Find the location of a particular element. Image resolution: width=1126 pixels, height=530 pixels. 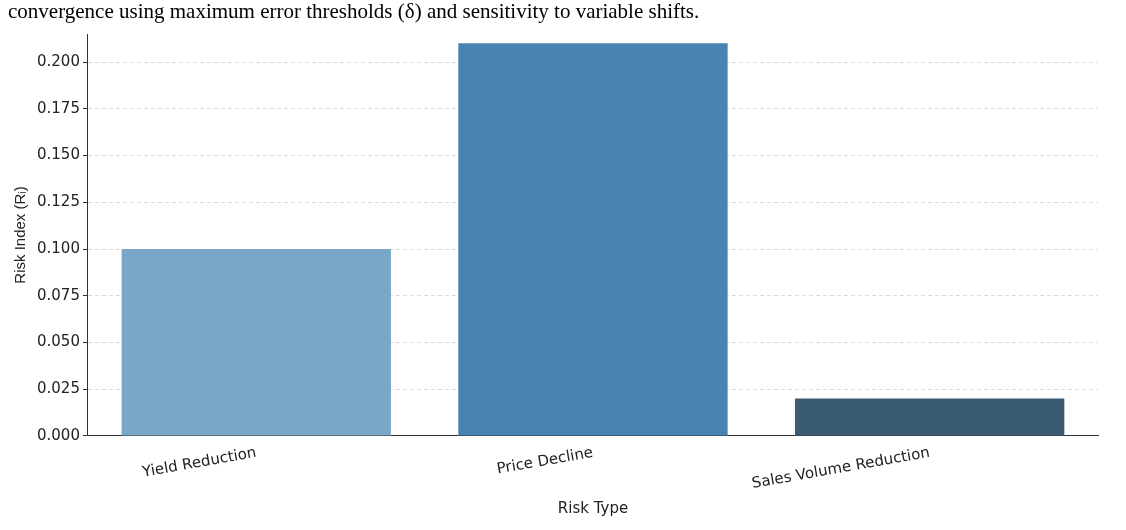

x-axis-title: Risk Type is located at coordinates (593, 507).